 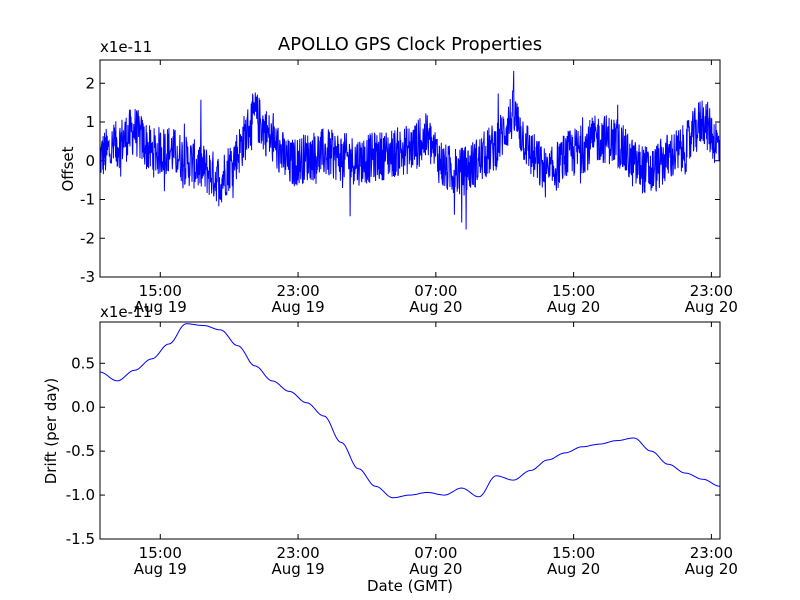 What do you see at coordinates (90, 83) in the screenshot?
I see `y-tick-label: 2` at bounding box center [90, 83].